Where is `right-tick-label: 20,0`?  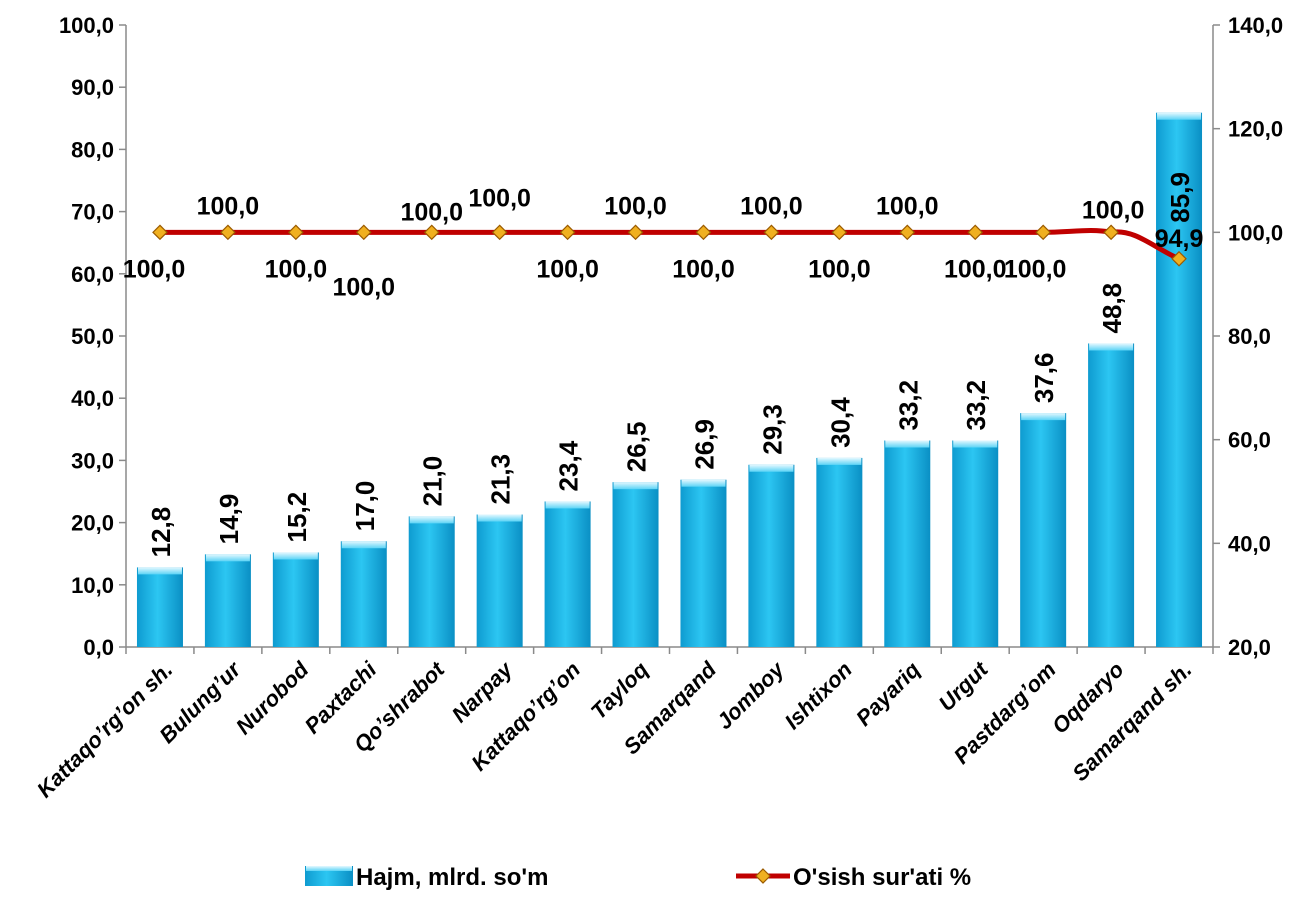 right-tick-label: 20,0 is located at coordinates (1249, 647).